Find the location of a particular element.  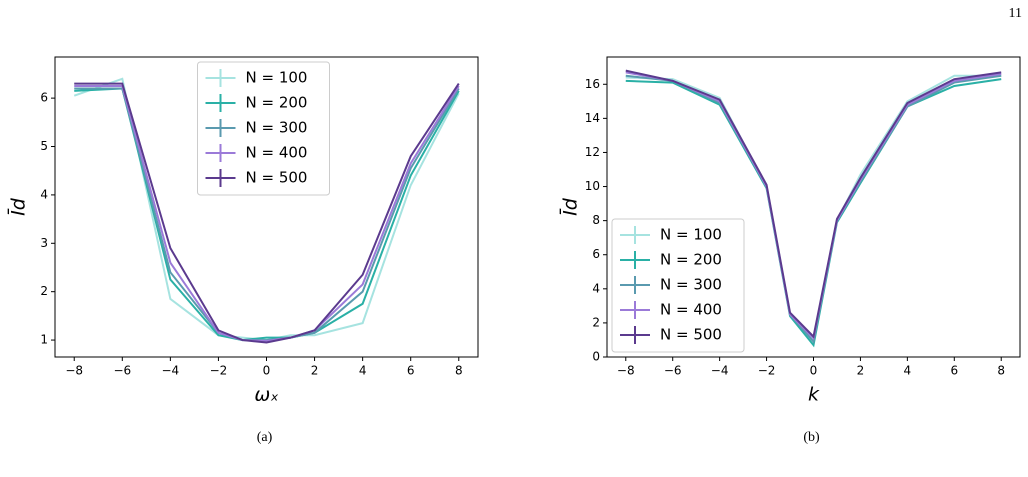

x-axis-label: k is located at coordinates (814, 395).